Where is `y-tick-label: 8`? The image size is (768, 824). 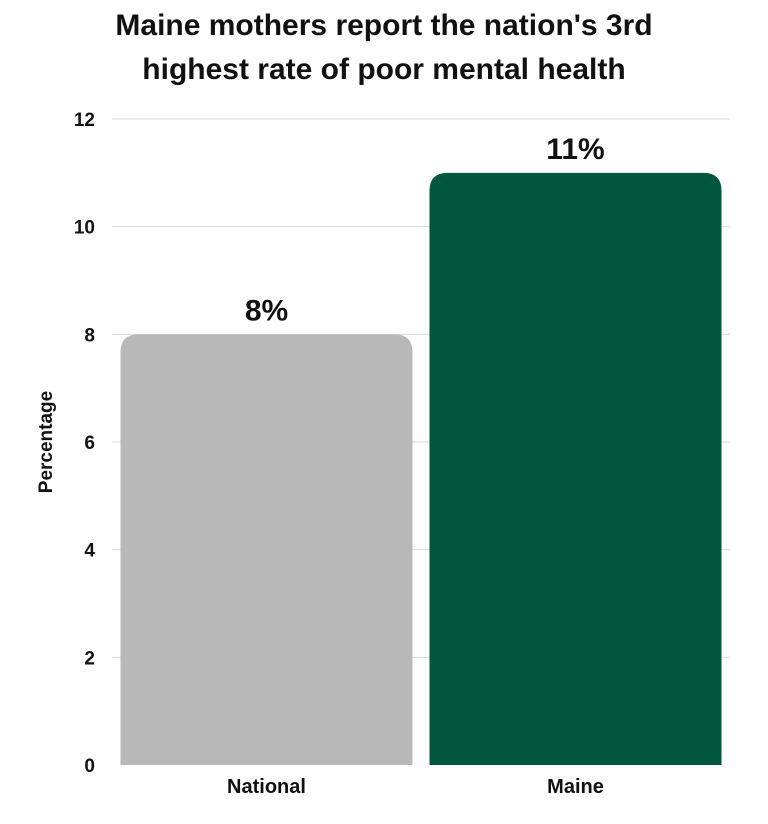 y-tick-label: 8 is located at coordinates (89, 335).